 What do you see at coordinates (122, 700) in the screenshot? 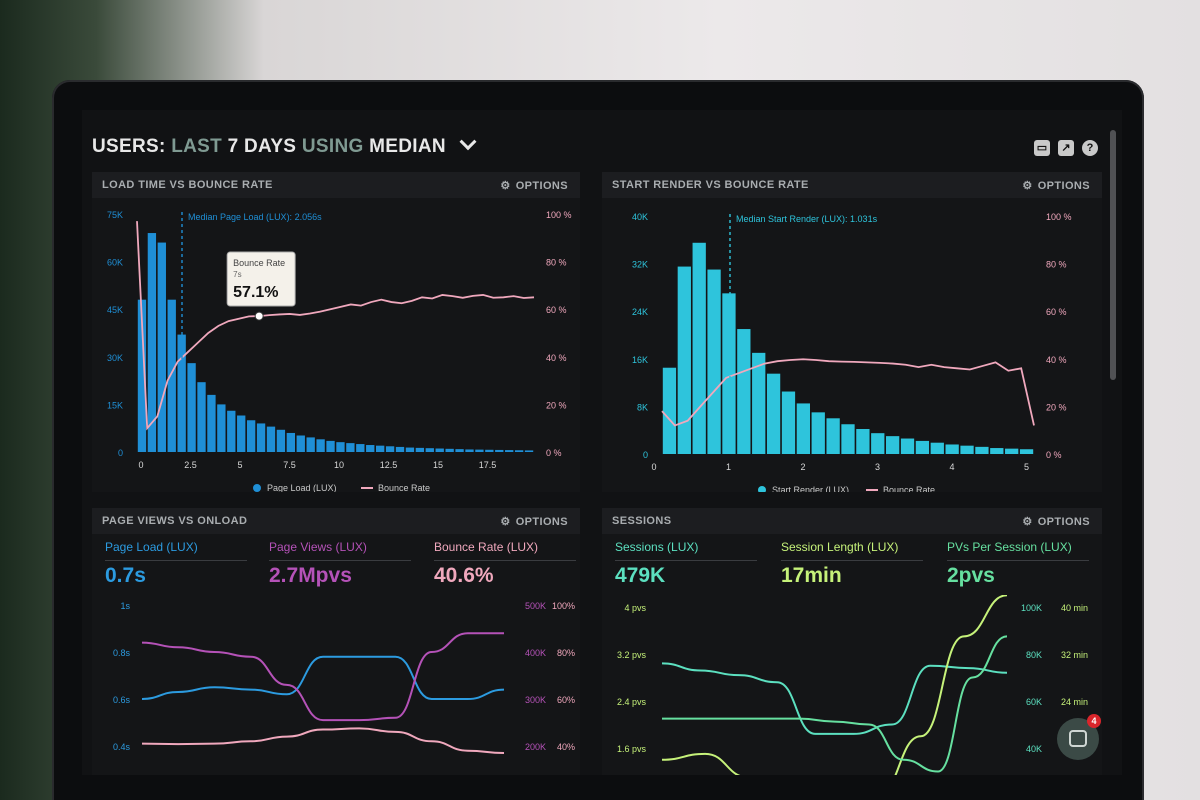
I see `y-tick-label: 0.6s` at bounding box center [122, 700].